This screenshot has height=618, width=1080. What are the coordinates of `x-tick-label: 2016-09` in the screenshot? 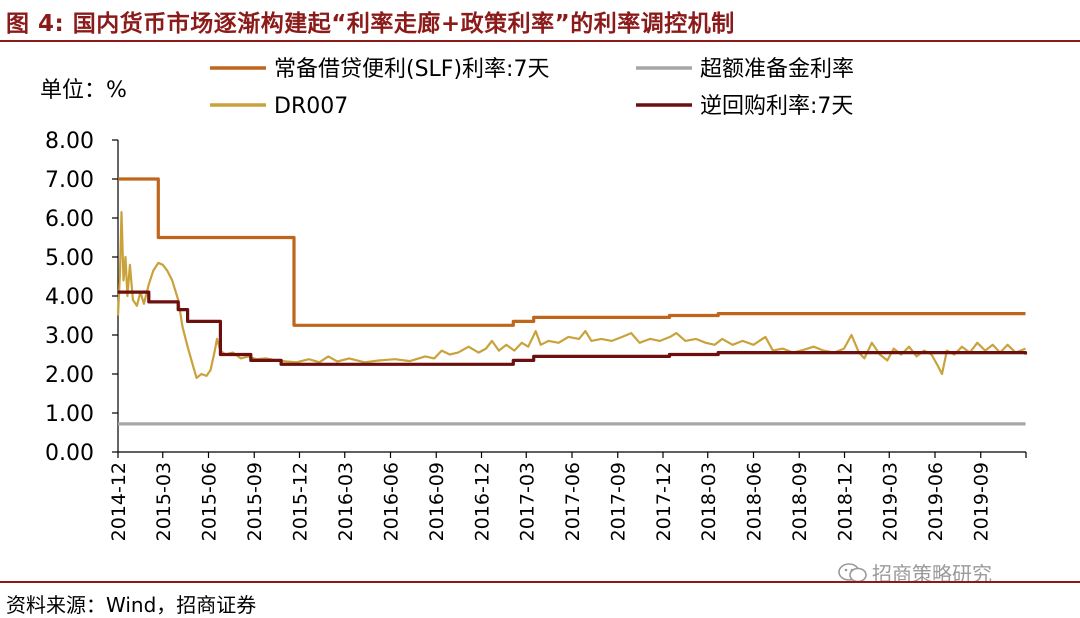 It's located at (437, 501).